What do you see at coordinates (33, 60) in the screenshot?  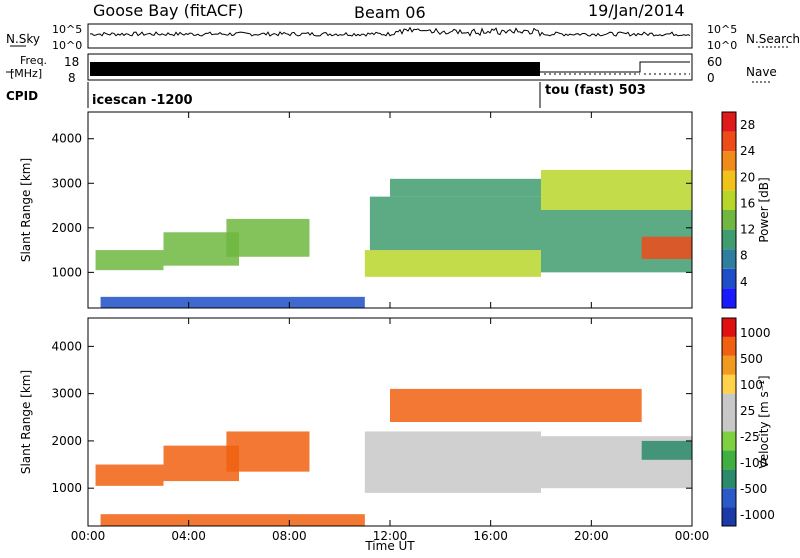 I see `freq-label: Freq.` at bounding box center [33, 60].